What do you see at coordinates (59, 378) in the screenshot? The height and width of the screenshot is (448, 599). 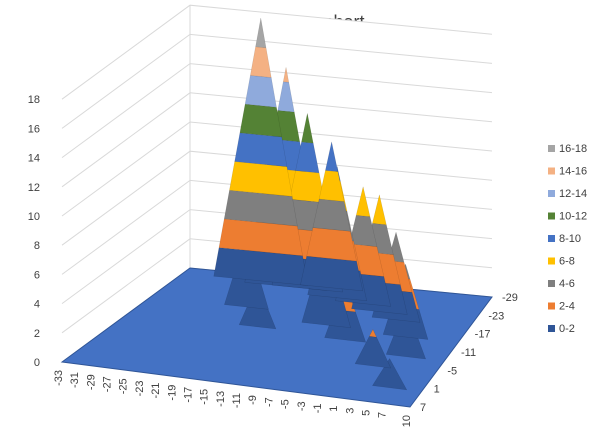 I see `x-tick-label: -33` at bounding box center [59, 378].